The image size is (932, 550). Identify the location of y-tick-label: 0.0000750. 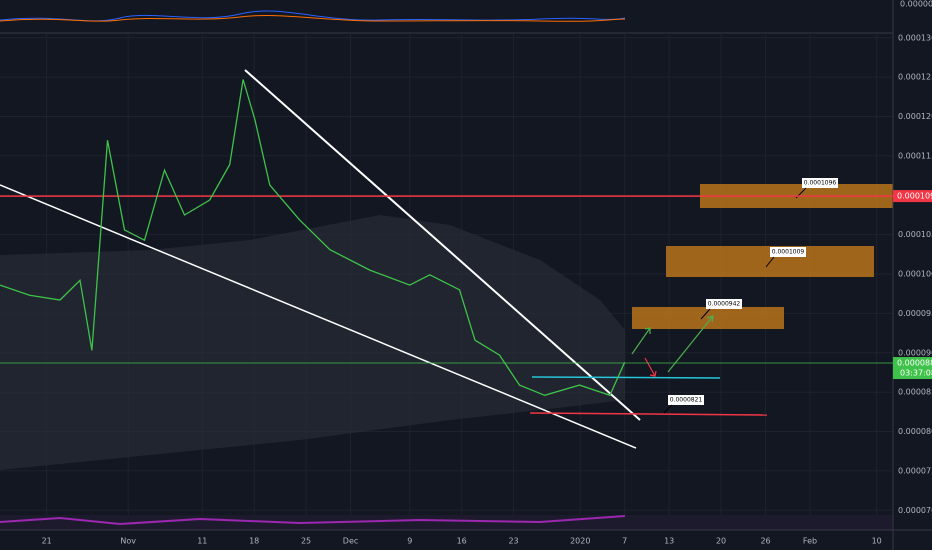
(915, 470).